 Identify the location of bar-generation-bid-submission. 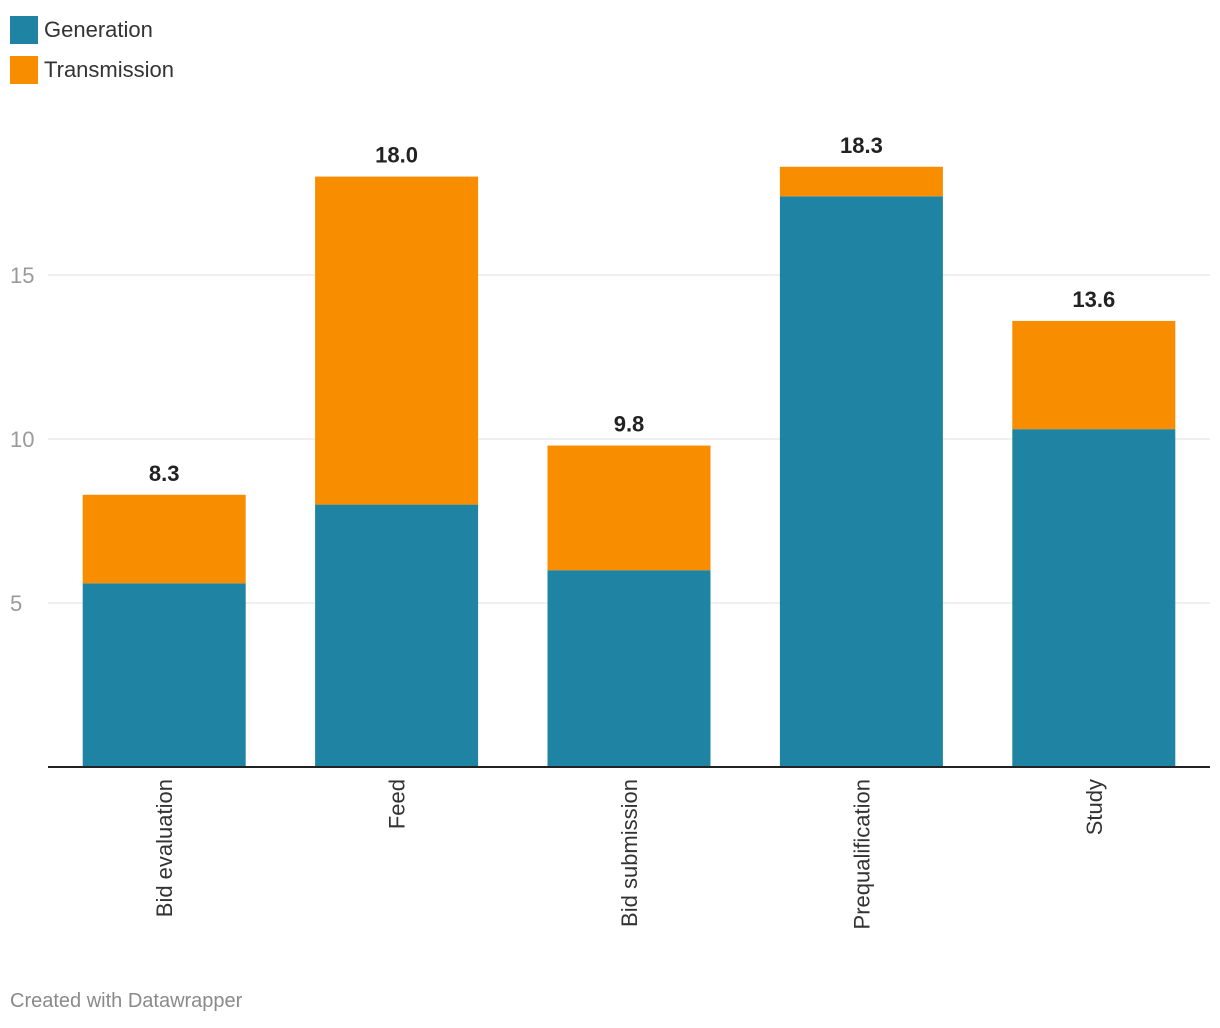
(629, 668).